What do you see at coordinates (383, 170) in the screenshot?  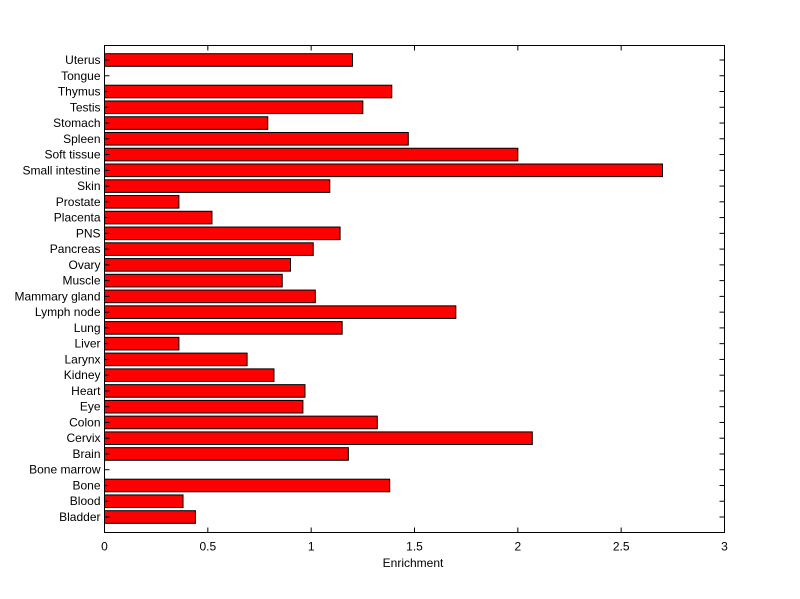 I see `bar-small-intestine` at bounding box center [383, 170].